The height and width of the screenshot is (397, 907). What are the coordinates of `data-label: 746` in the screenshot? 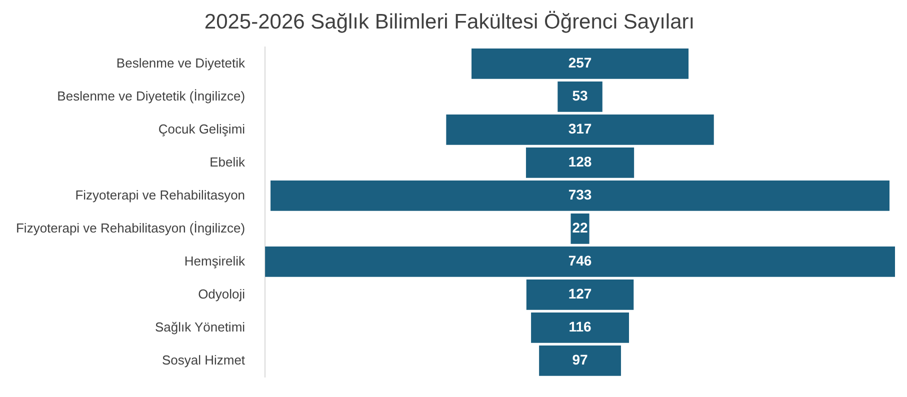 It's located at (580, 260).